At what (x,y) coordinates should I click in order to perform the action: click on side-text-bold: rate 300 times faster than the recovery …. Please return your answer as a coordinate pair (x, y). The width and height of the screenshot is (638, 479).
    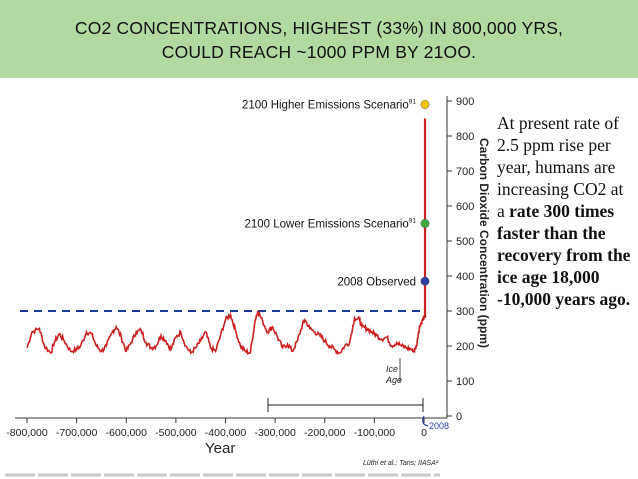
    Looking at the image, I should click on (564, 255).